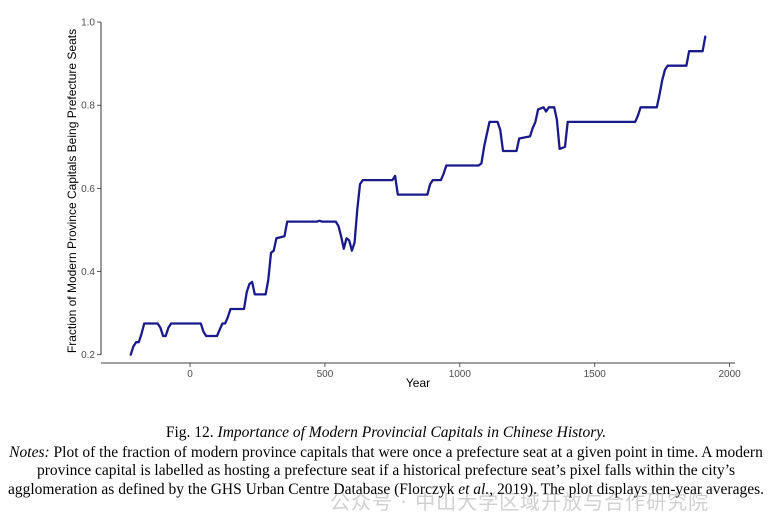  I want to click on figure-label: Fig. 12., so click(189, 432).